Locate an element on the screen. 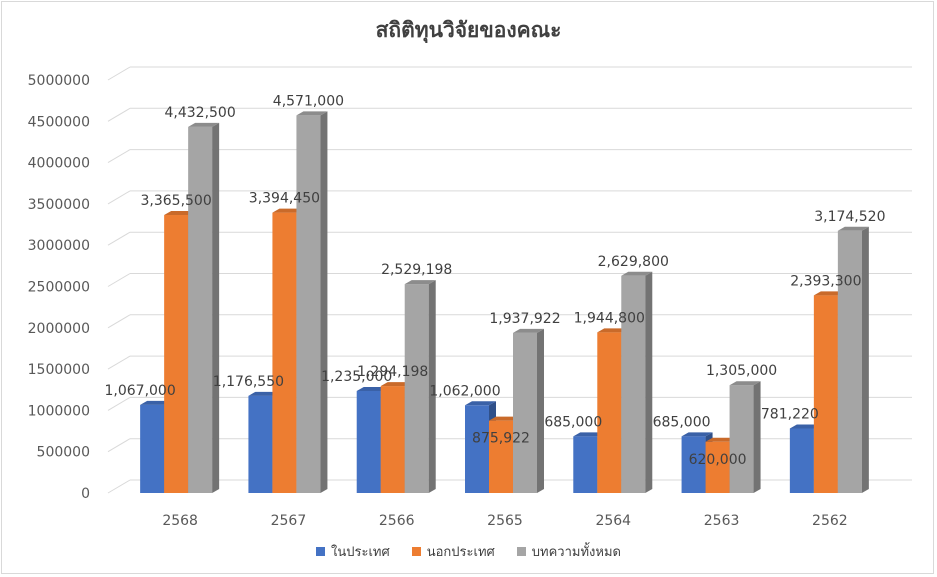  legend-item: นอกประเทศ is located at coordinates (453, 551).